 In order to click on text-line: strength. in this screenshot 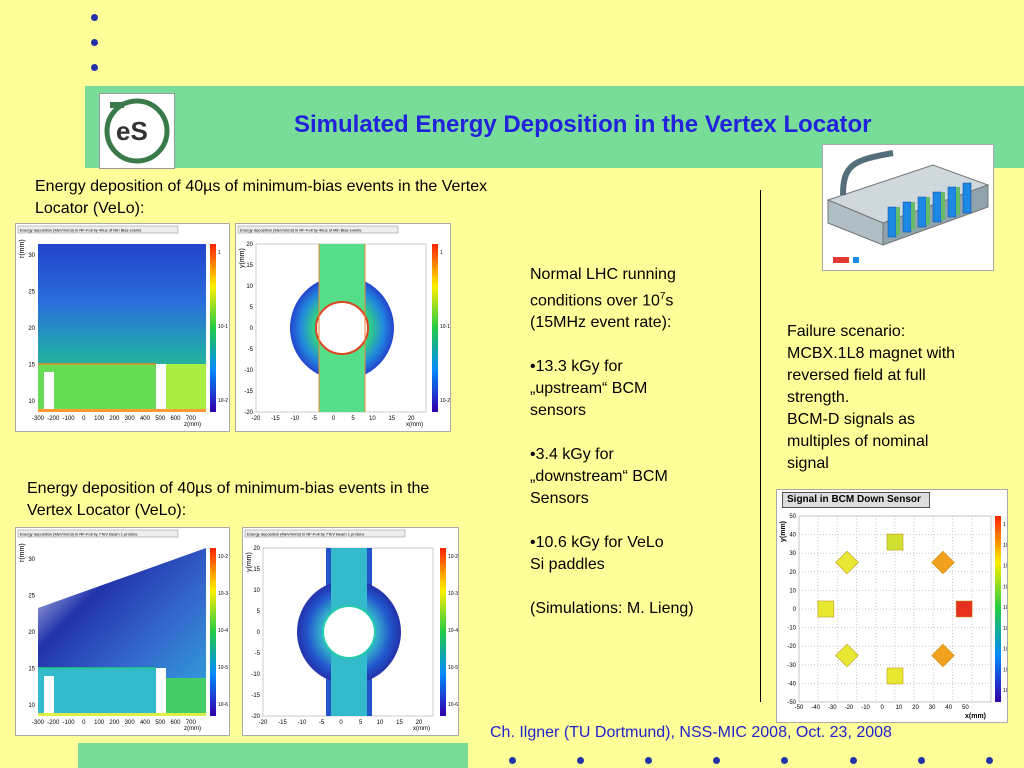, I will do `click(818, 397)`.